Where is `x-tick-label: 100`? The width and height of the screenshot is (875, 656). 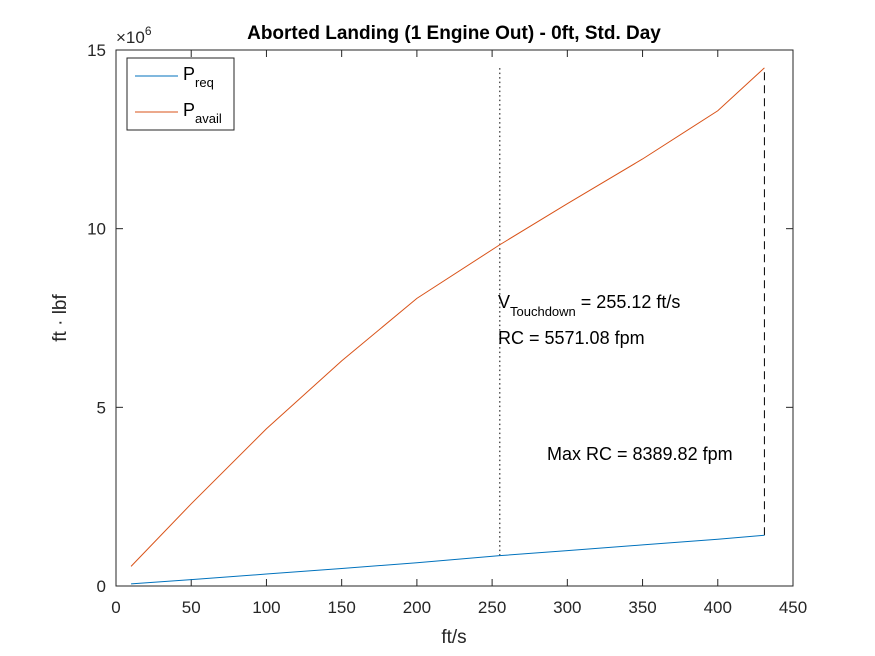 x-tick-label: 100 is located at coordinates (266, 607).